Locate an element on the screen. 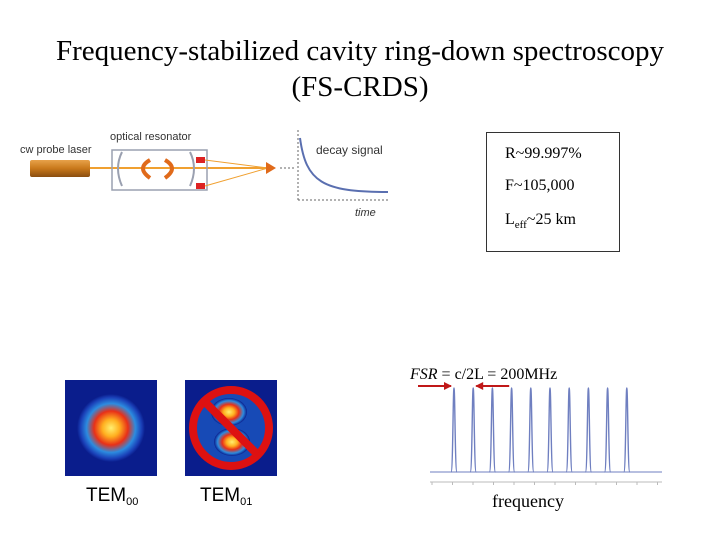  mirror-right is located at coordinates (192, 169).